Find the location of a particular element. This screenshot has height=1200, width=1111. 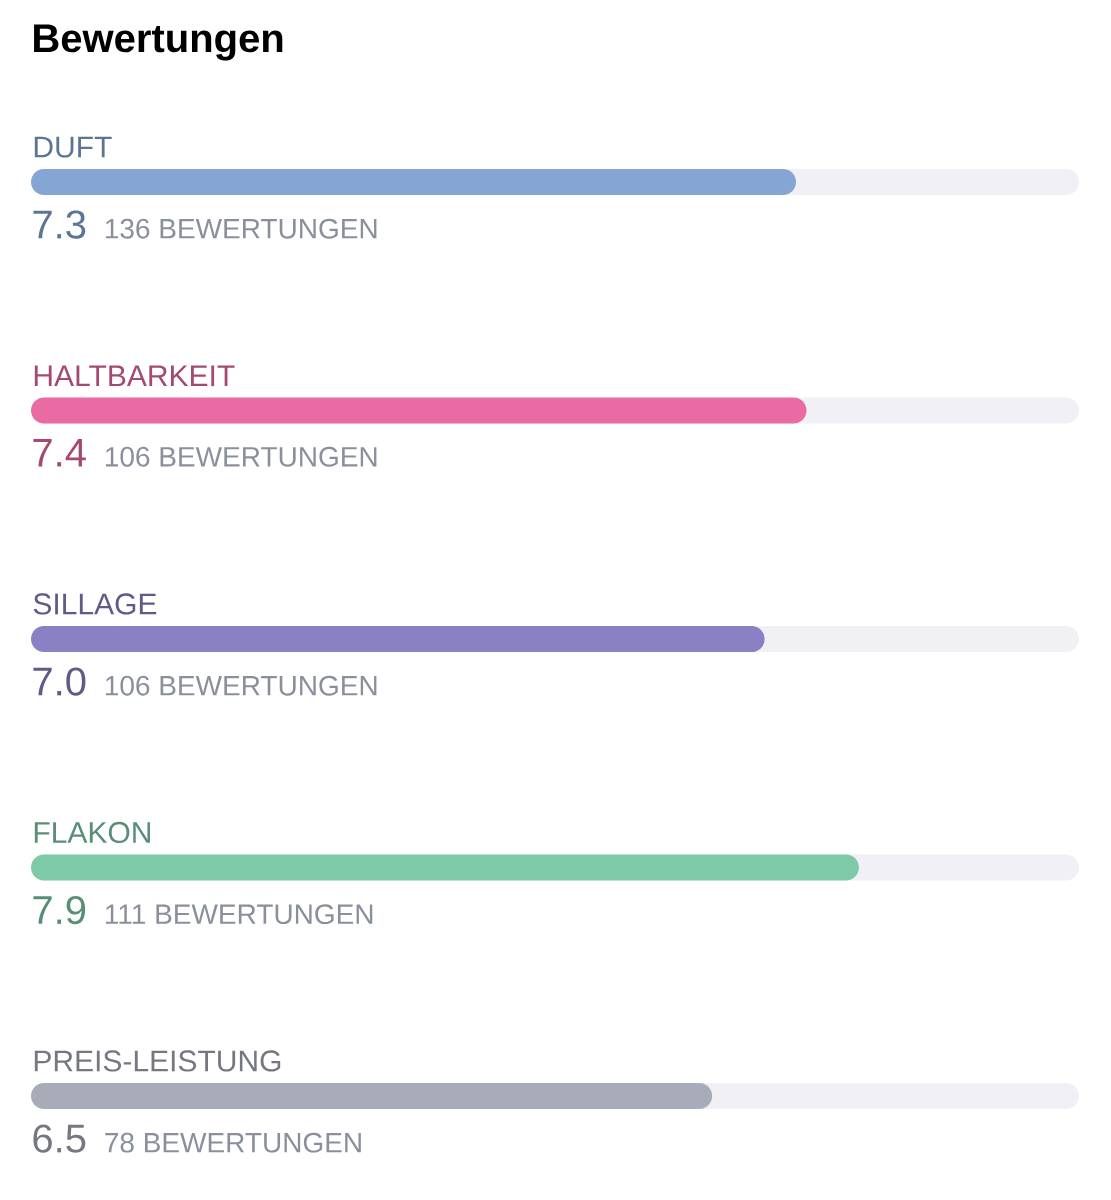

annotation: 78 BEWERTUNGEN is located at coordinates (233, 1142).